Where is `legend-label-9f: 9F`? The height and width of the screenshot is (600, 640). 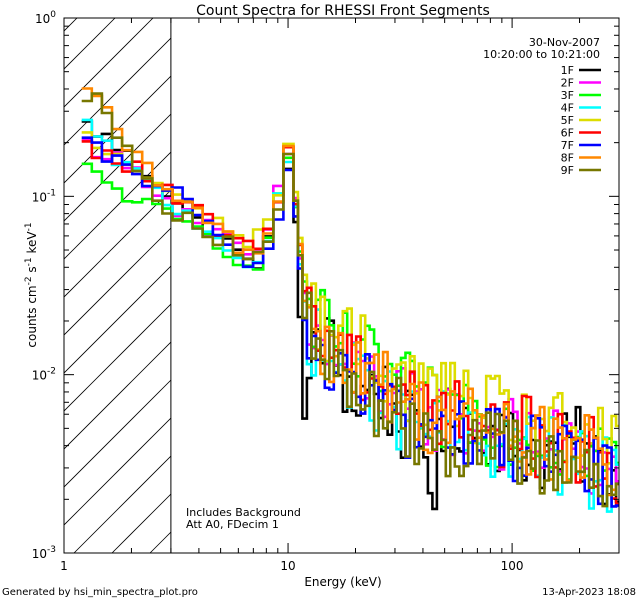 legend-label-9f: 9F is located at coordinates (567, 170).